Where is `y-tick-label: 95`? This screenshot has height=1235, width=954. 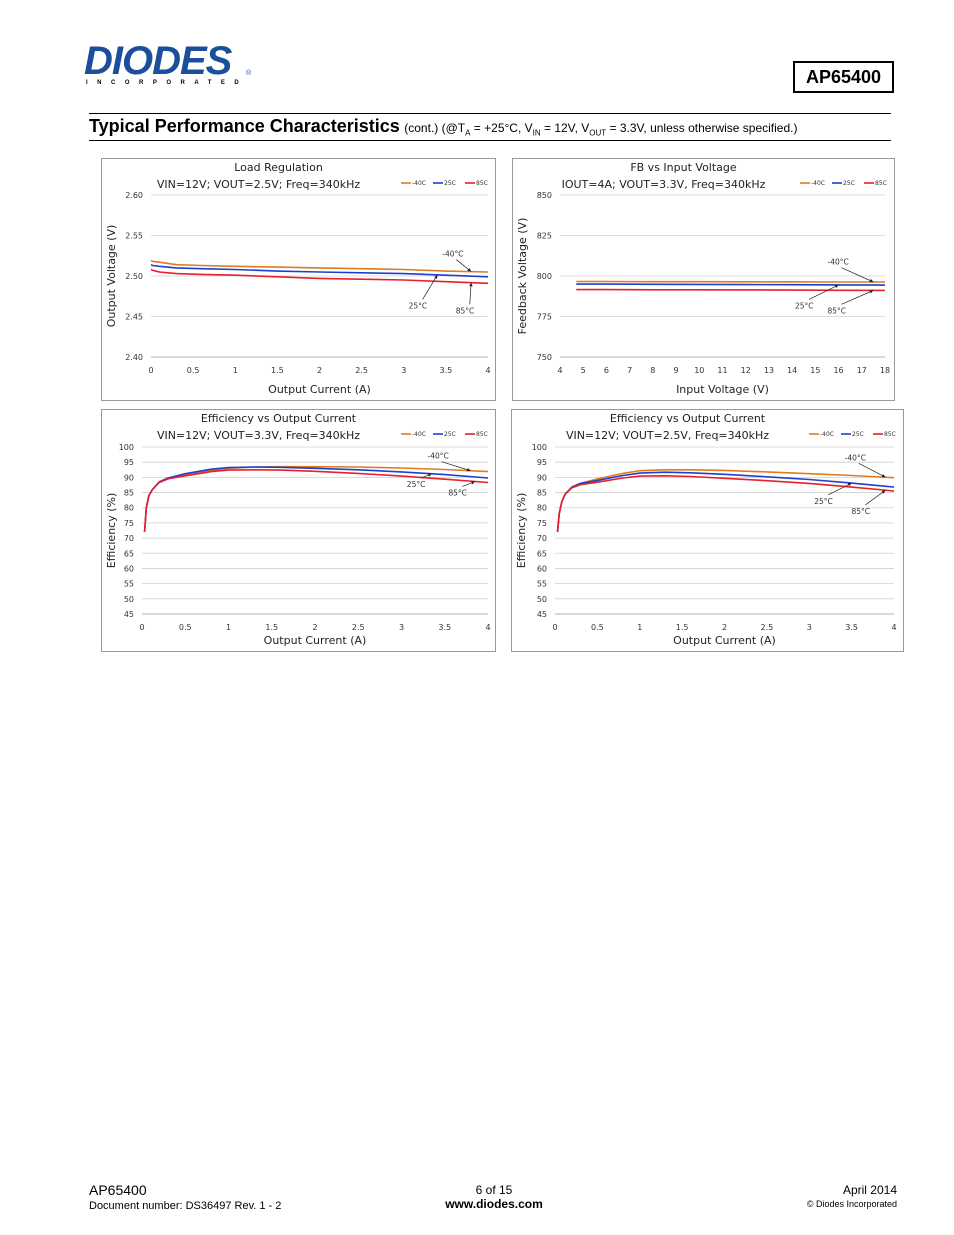
y-tick-label: 95 is located at coordinates (129, 462).